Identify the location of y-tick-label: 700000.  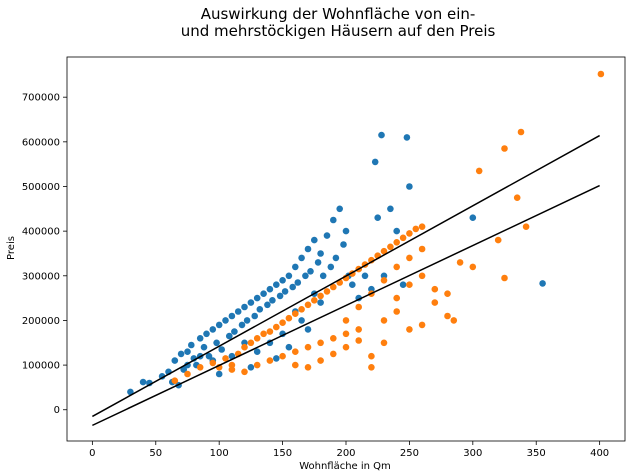
(41, 98).